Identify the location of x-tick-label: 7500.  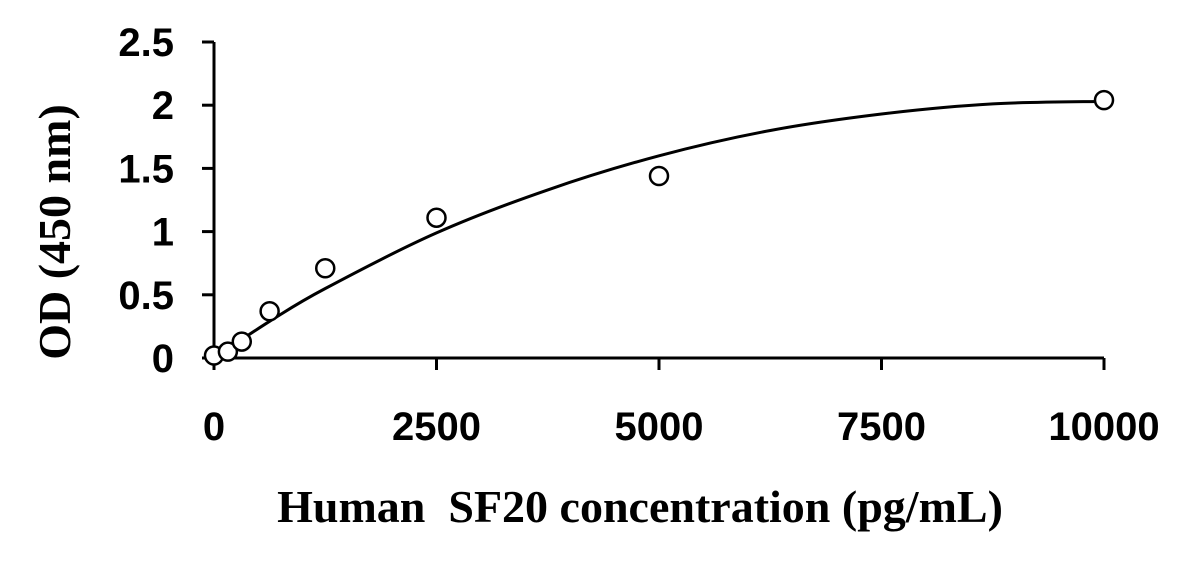
(881, 427).